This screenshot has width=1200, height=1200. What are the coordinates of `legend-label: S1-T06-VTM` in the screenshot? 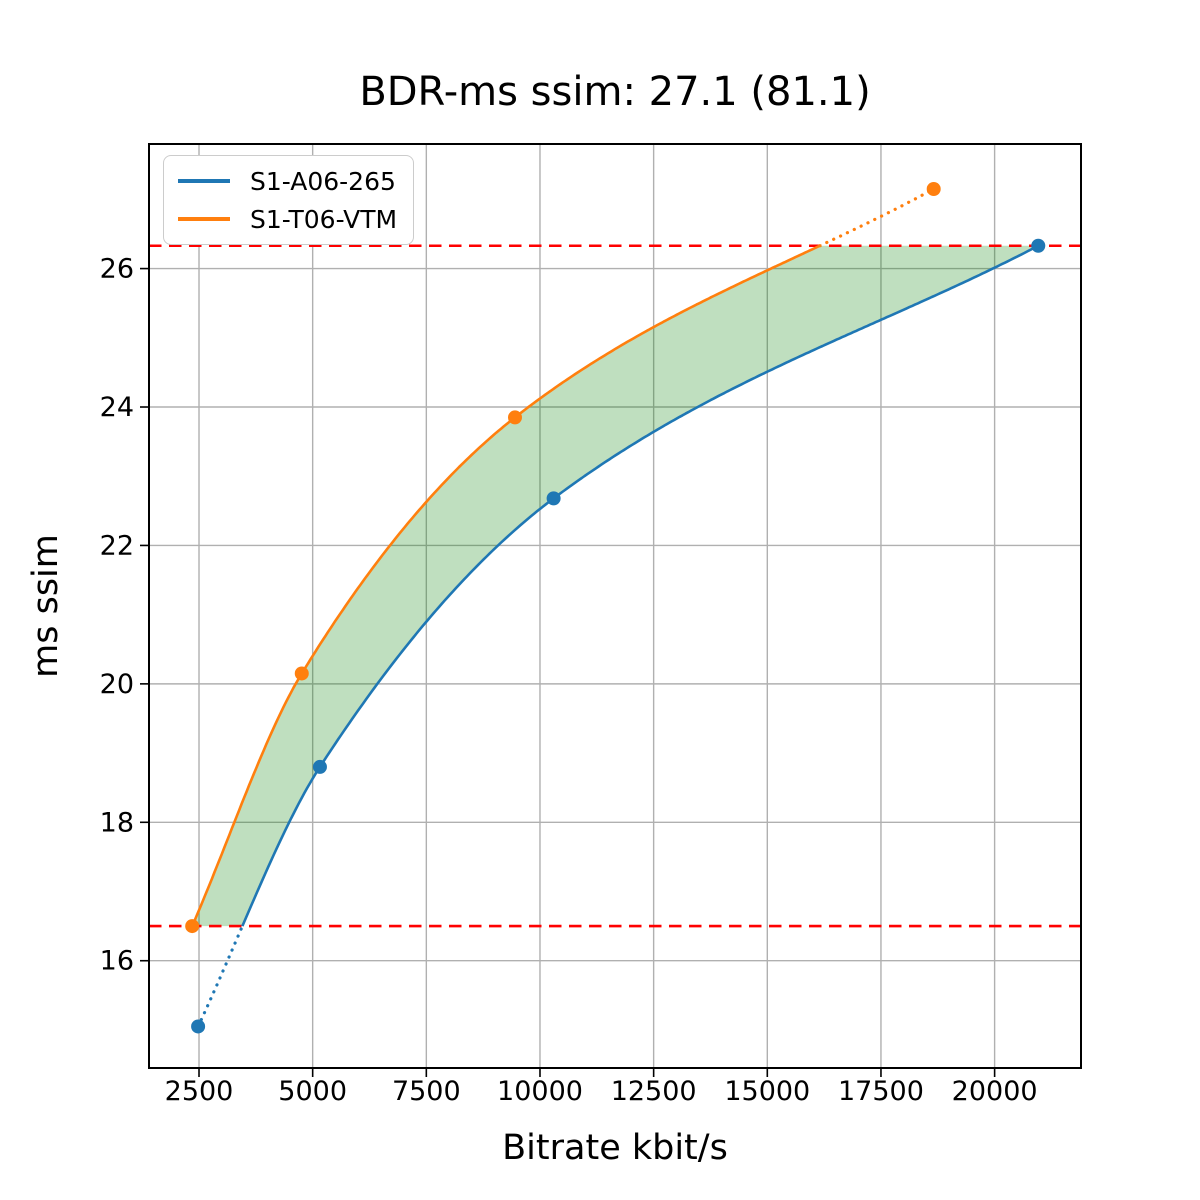 It's located at (324, 219).